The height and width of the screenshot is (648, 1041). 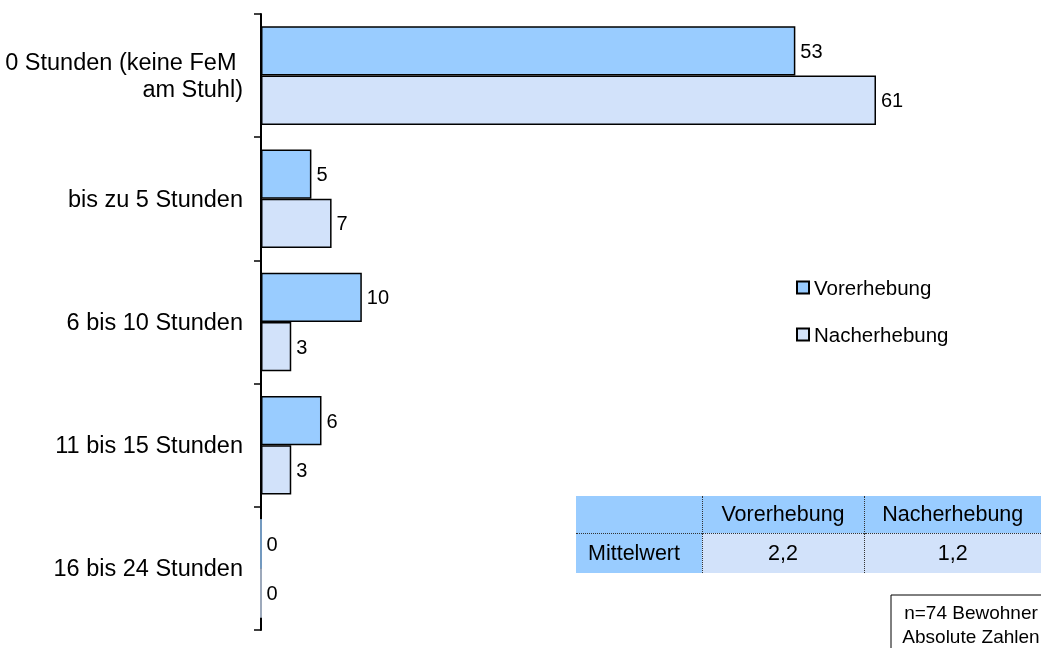 What do you see at coordinates (952, 514) in the screenshot?
I see `category-label: Nacherhebung` at bounding box center [952, 514].